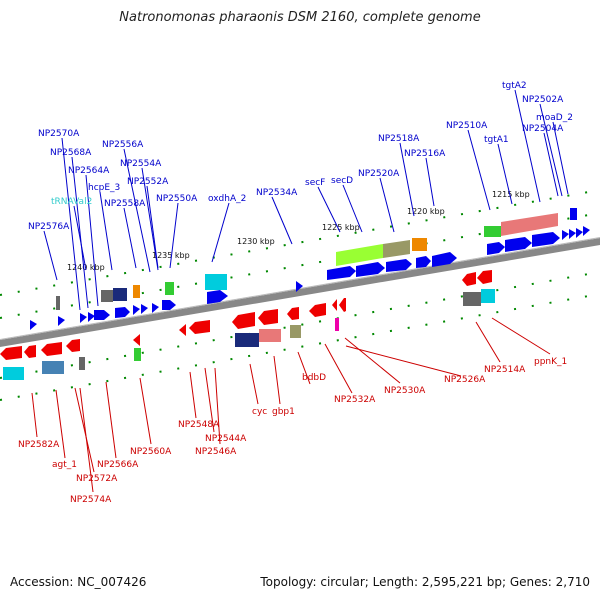 Image resolution: width=600 pixels, height=600 pixels. I want to click on gene-label: tgtA2, so click(514, 86).